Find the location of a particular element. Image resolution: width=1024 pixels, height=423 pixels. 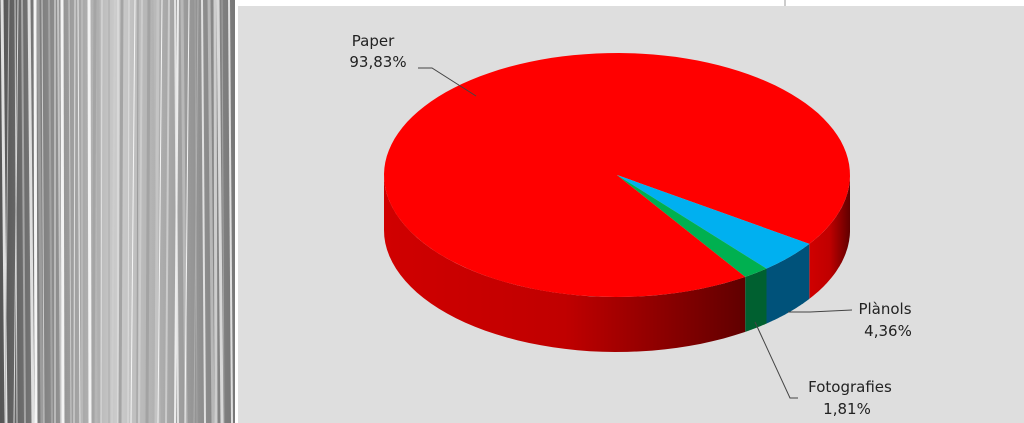

slice-value-label: 93,83% is located at coordinates (377, 62).